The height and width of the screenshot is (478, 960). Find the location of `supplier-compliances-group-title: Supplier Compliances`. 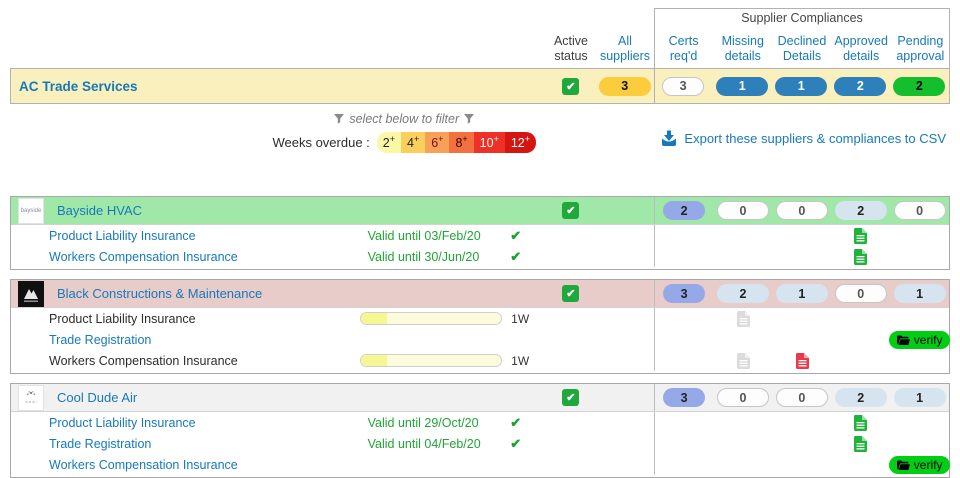

supplier-compliances-group-title: Supplier Compliances is located at coordinates (802, 18).